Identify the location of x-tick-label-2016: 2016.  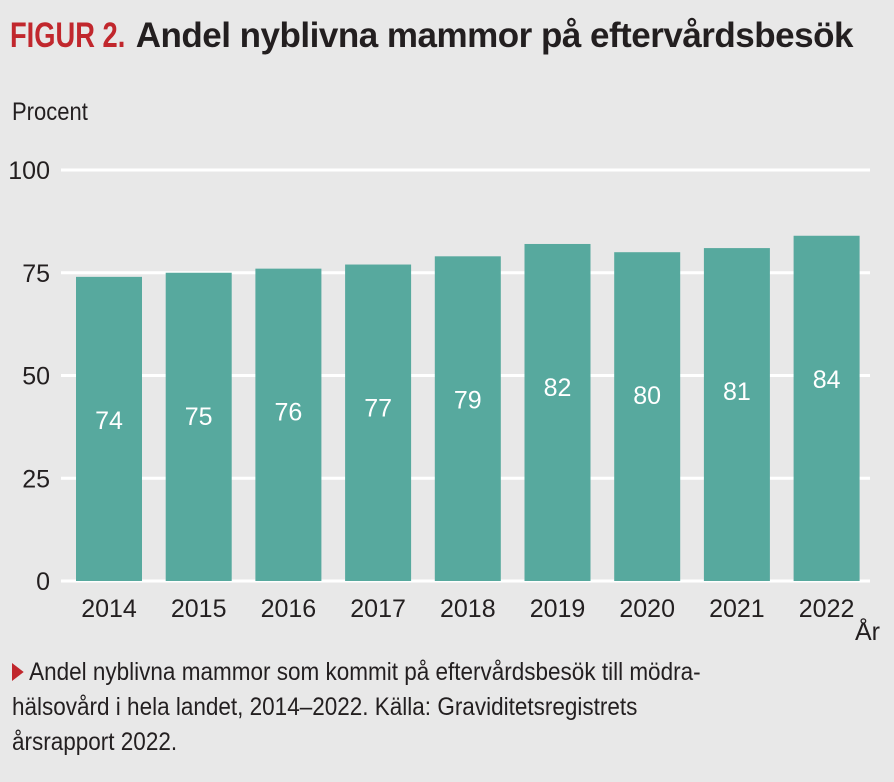
(289, 609).